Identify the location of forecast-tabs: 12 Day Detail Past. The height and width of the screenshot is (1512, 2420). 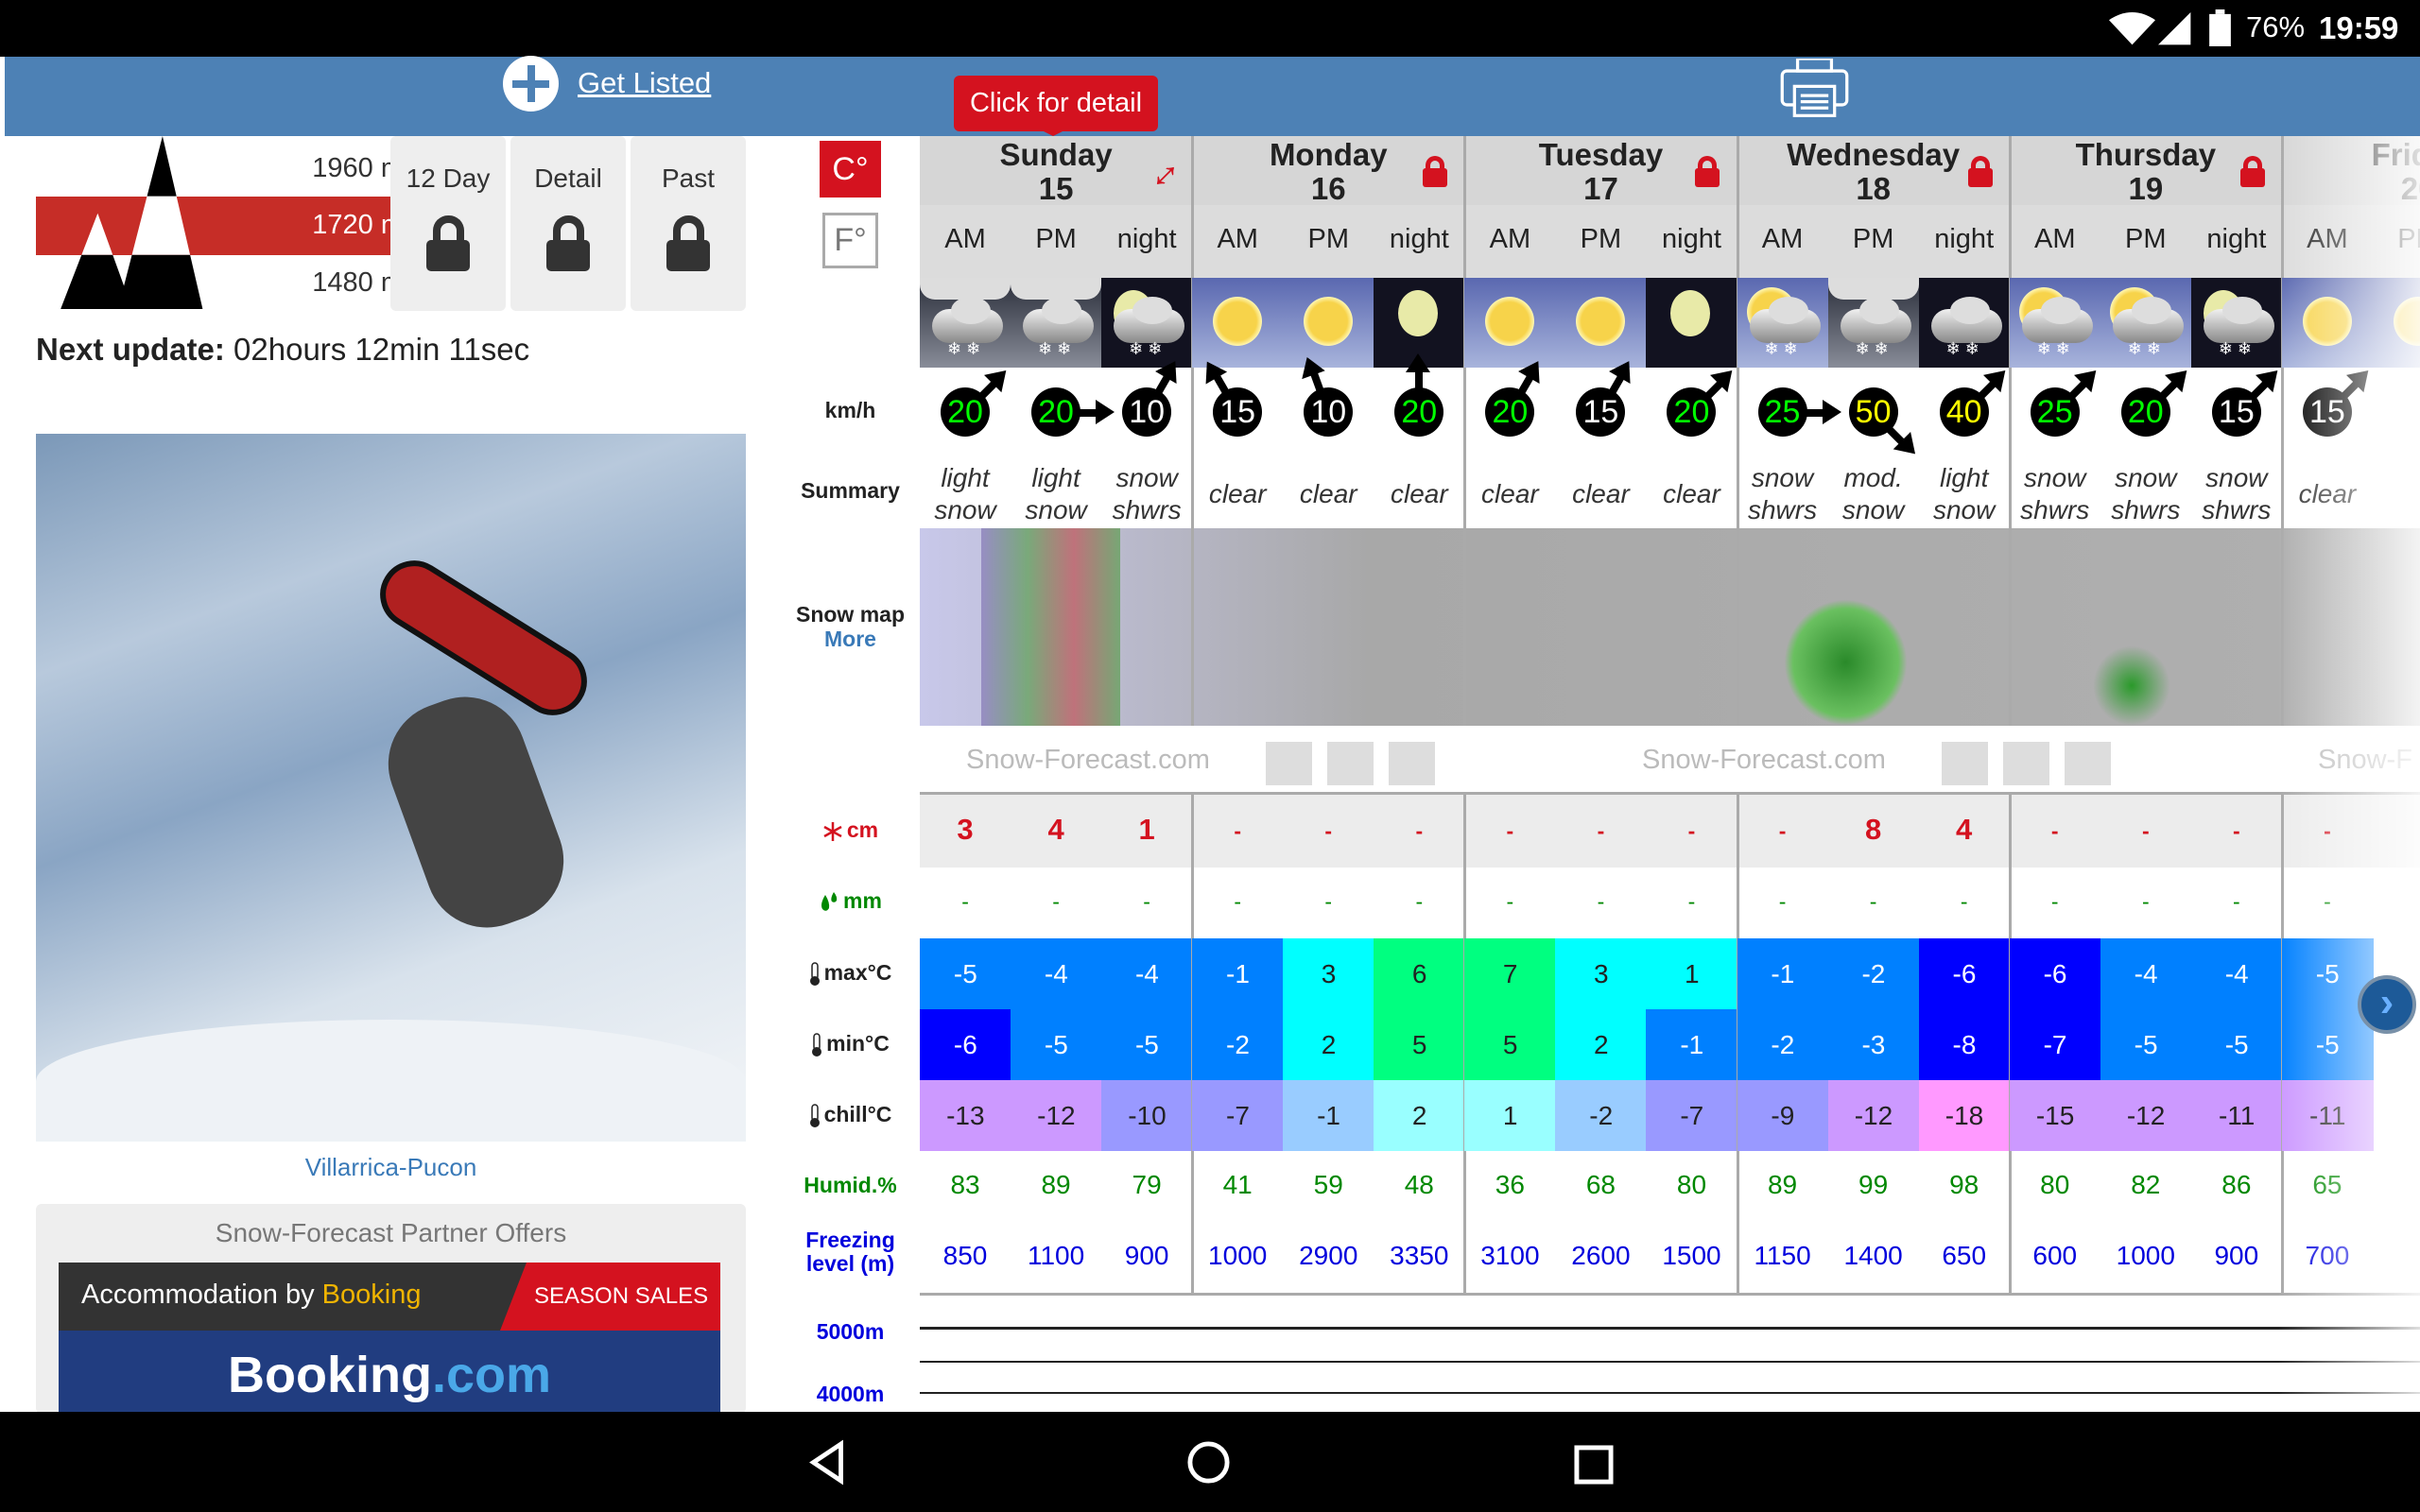
(568, 223).